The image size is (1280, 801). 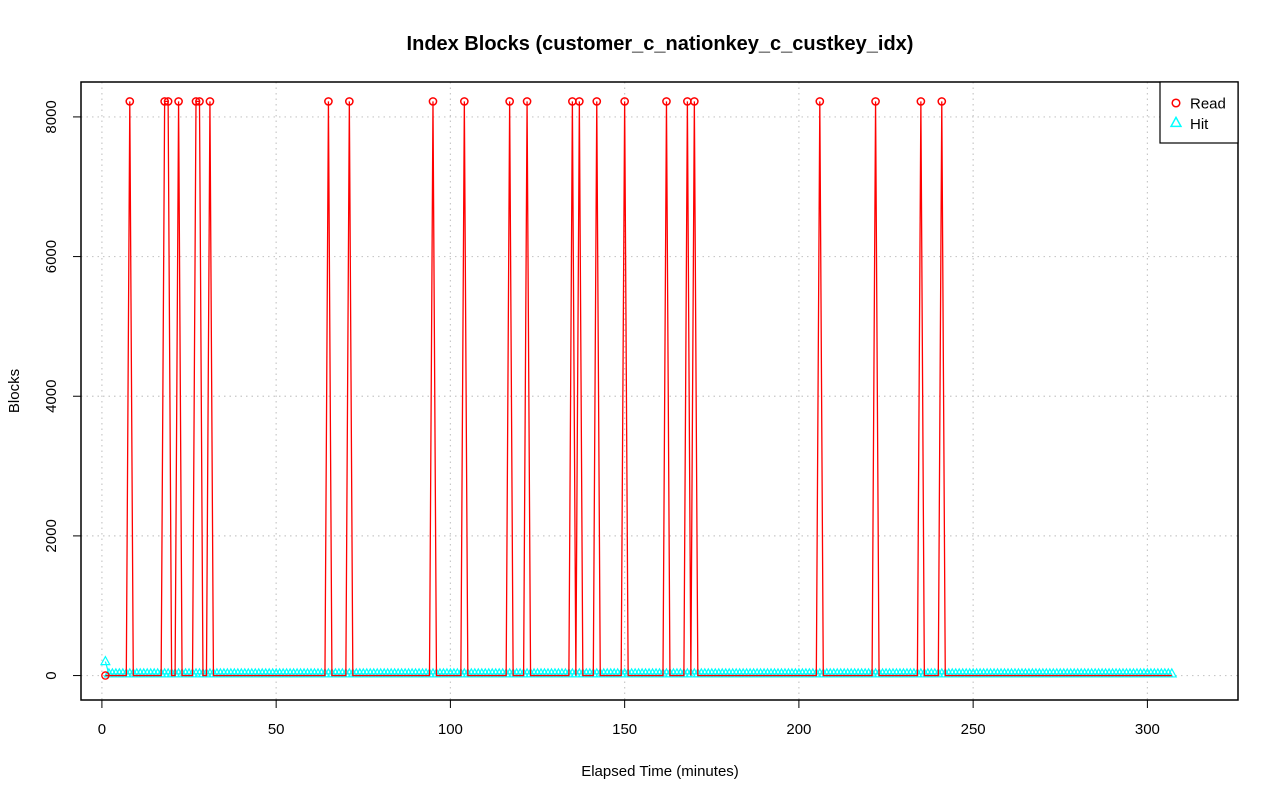 What do you see at coordinates (660, 771) in the screenshot?
I see `x-axis-label: Elapsed Time (minutes)` at bounding box center [660, 771].